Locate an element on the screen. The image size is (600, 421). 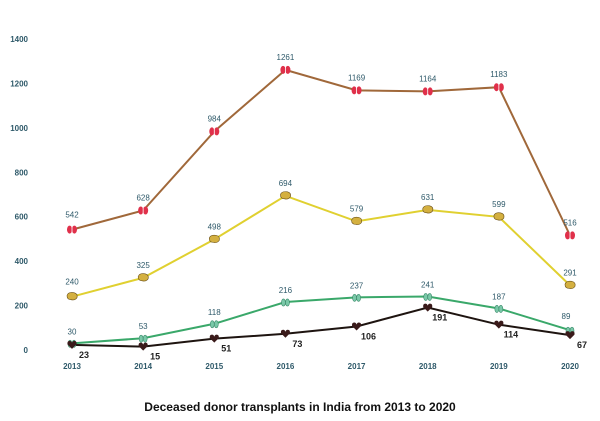
data-label: 240 is located at coordinates (72, 282).